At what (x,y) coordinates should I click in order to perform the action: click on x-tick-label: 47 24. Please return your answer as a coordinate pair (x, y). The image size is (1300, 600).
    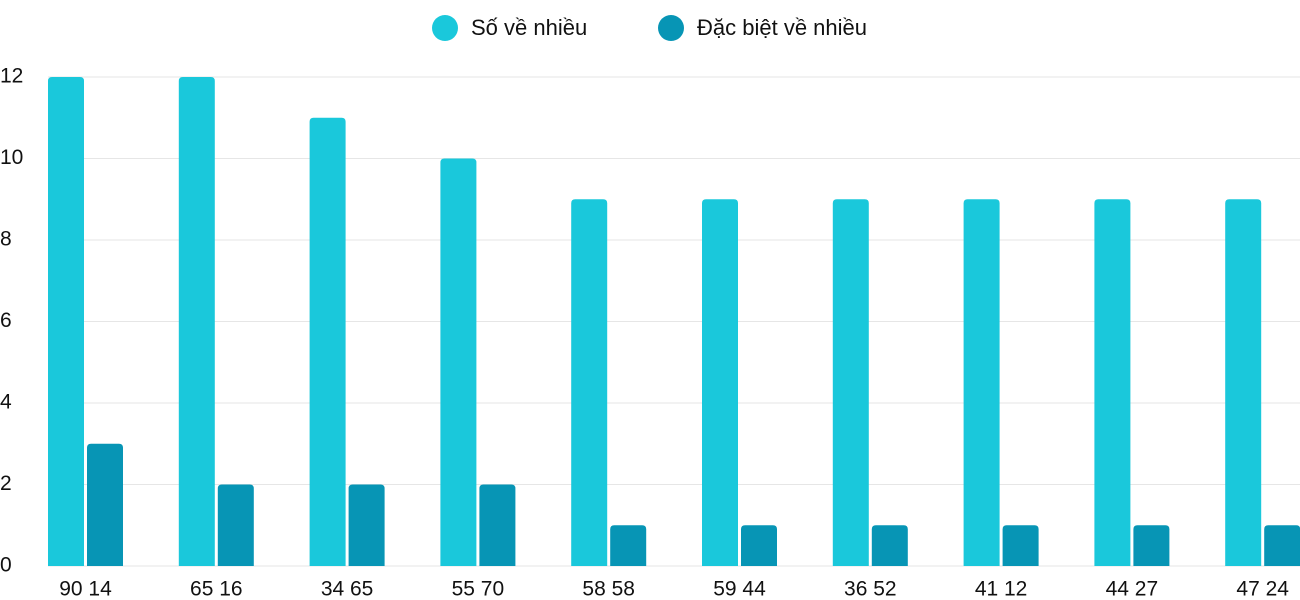
    Looking at the image, I should click on (1262, 589).